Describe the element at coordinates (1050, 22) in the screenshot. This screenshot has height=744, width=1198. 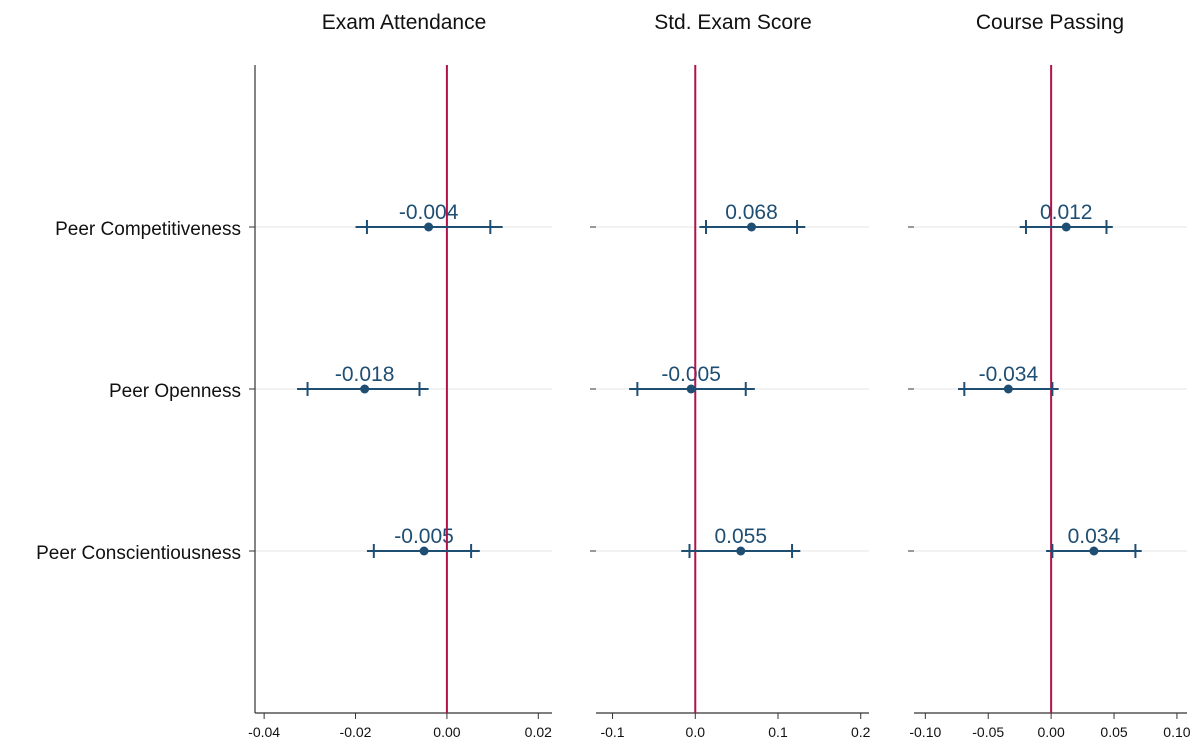
I see `panel-title-course-passing: Course Passing` at that location.